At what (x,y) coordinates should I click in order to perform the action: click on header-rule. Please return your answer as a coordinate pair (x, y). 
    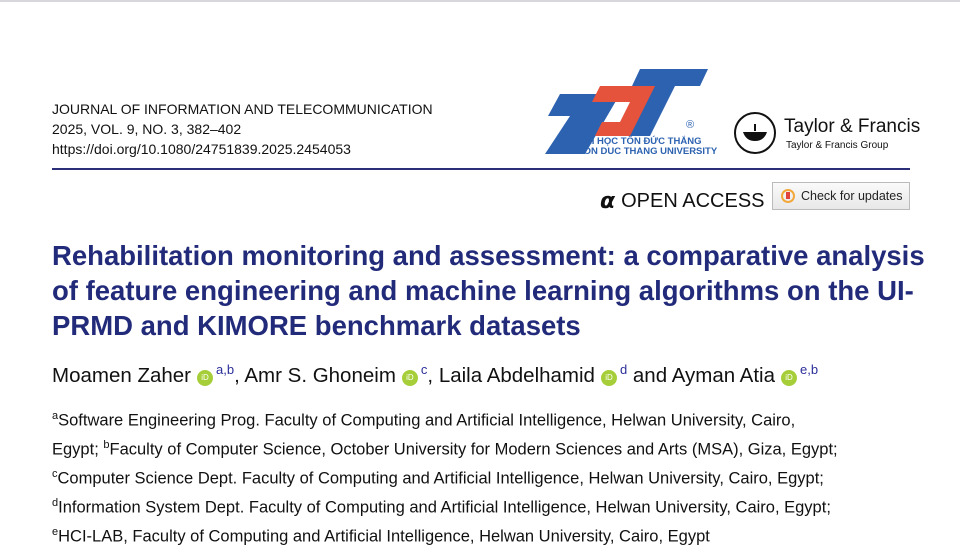
    Looking at the image, I should click on (481, 169).